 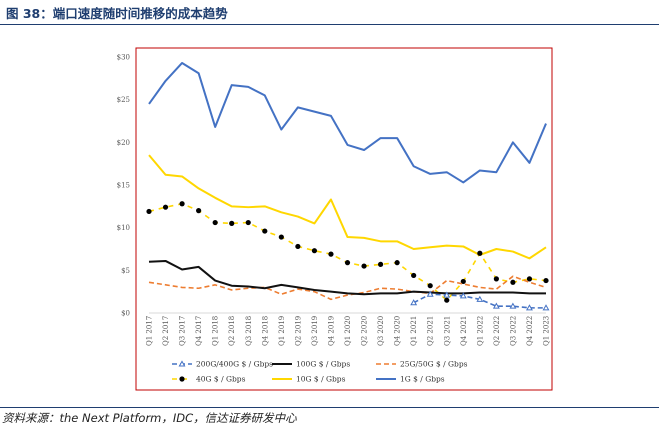 I want to click on x-tick-label: Q3 2017, so click(x=183, y=331).